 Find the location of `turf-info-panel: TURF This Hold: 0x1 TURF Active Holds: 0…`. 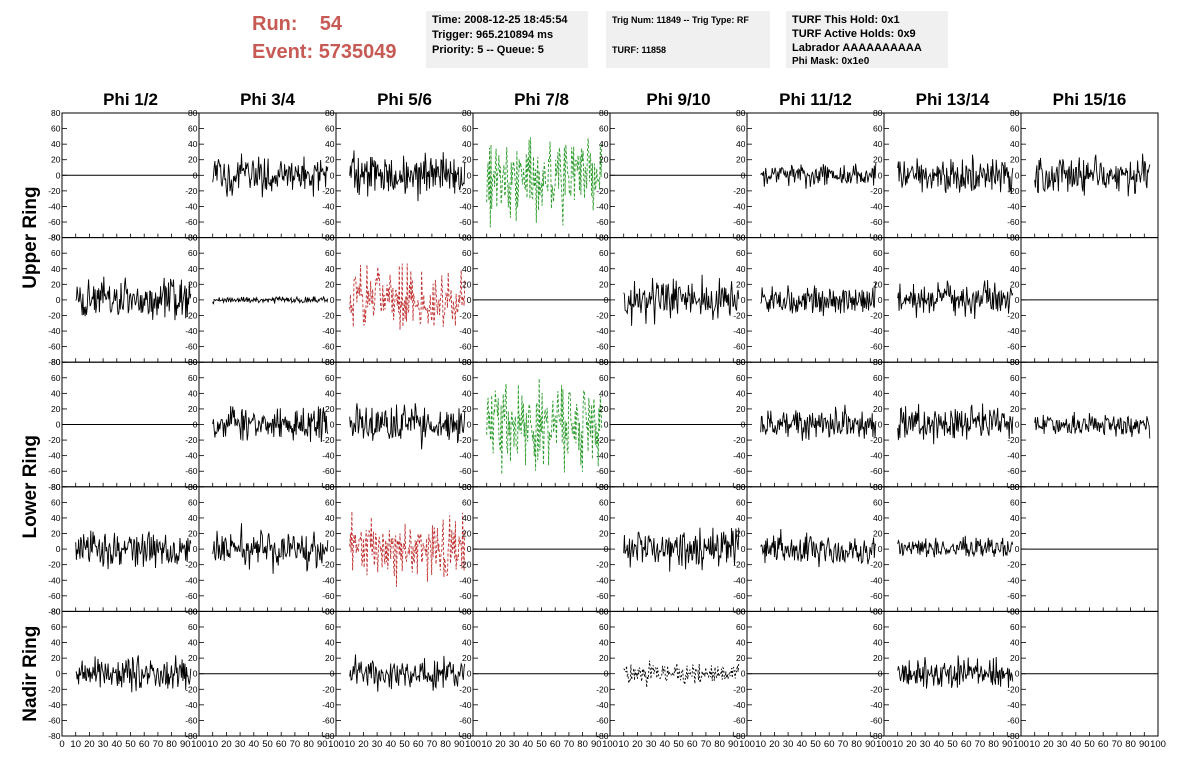

turf-info-panel: TURF This Hold: 0x1 TURF Active Holds: 0… is located at coordinates (867, 39).